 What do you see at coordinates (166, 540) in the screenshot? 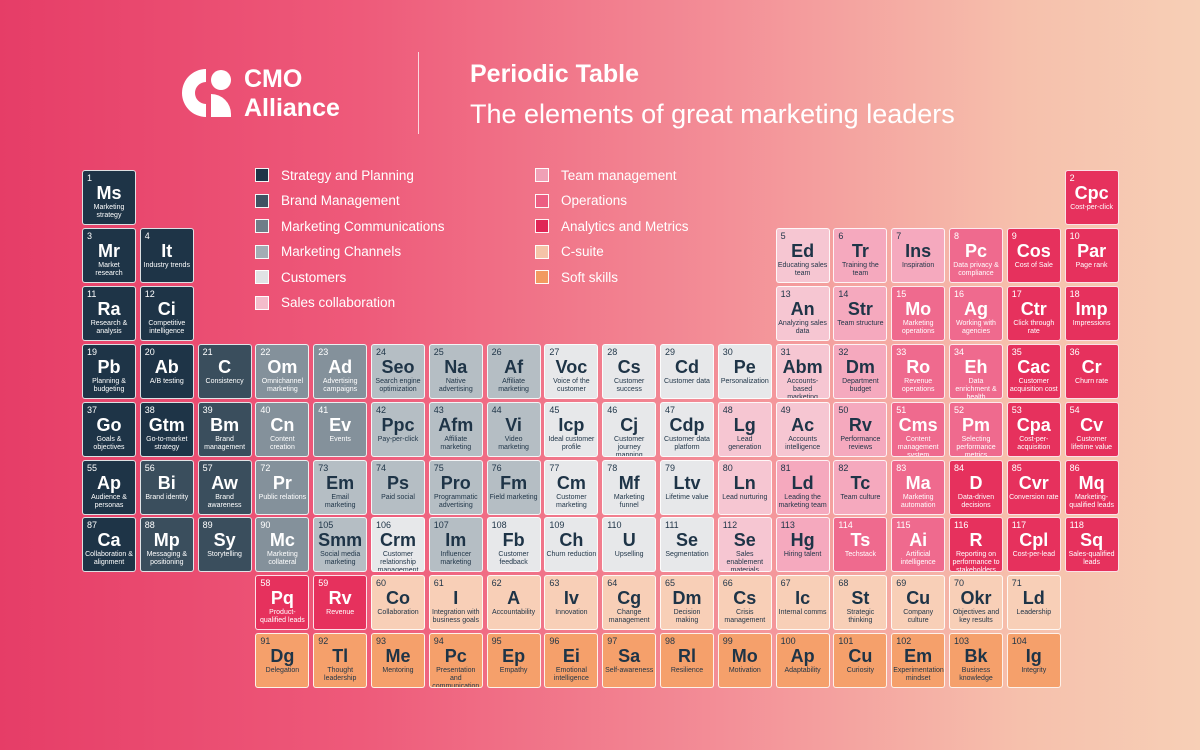
I see `element-symbol: Mp` at bounding box center [166, 540].